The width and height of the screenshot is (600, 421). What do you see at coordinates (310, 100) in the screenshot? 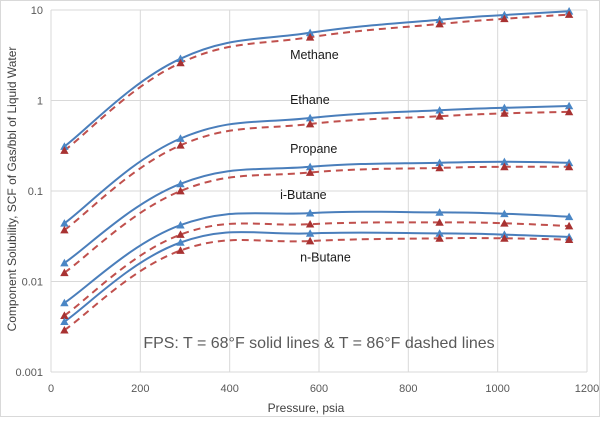
I see `ethane-label: Ethane` at bounding box center [310, 100].